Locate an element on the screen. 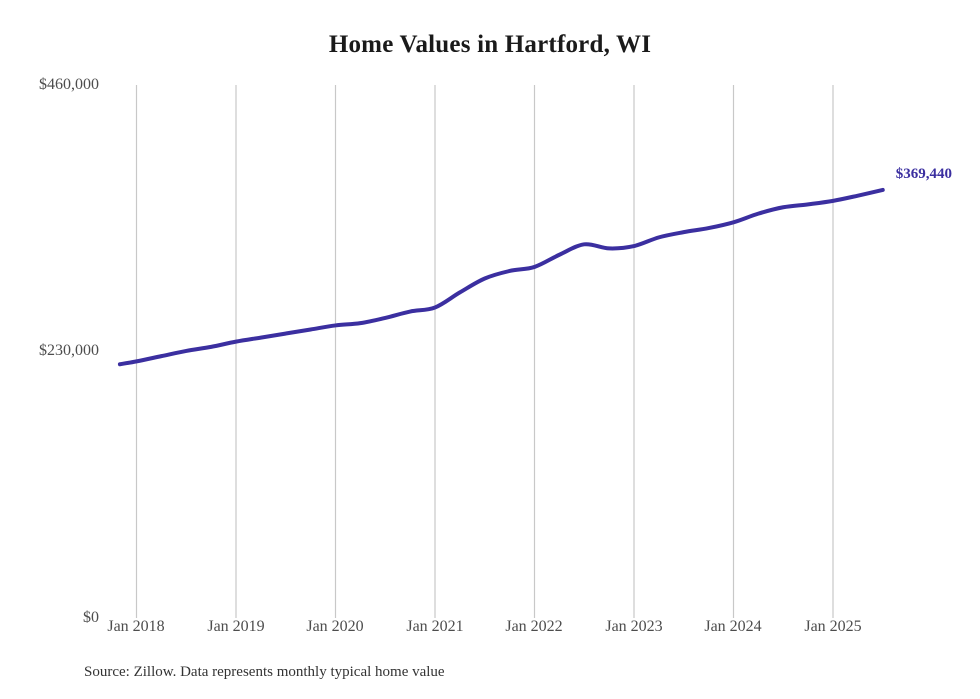 Image resolution: width=980 pixels, height=699 pixels. x-tick-label-jan-2022: Jan 2022 is located at coordinates (534, 626).